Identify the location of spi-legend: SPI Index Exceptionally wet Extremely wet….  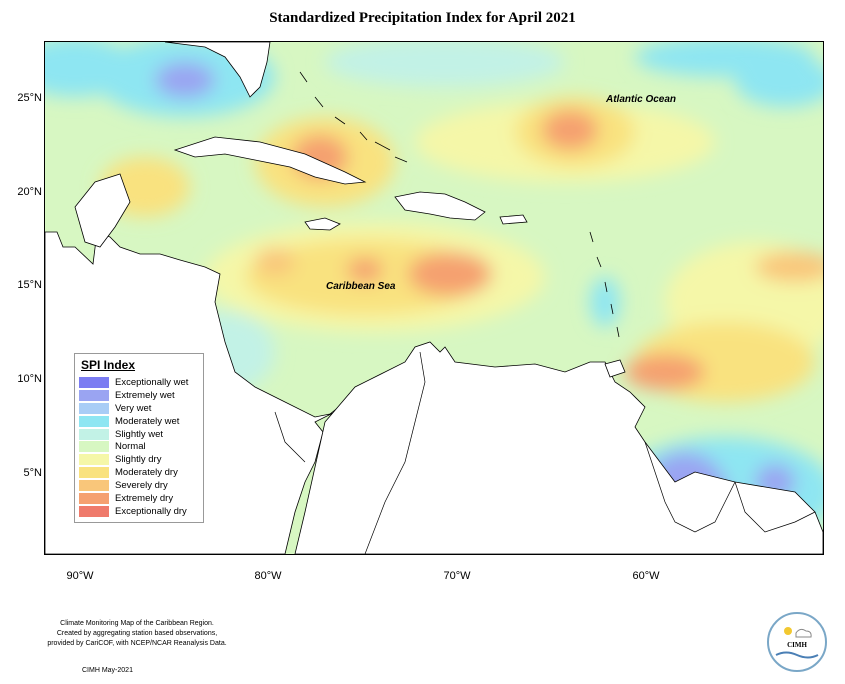
(139, 438).